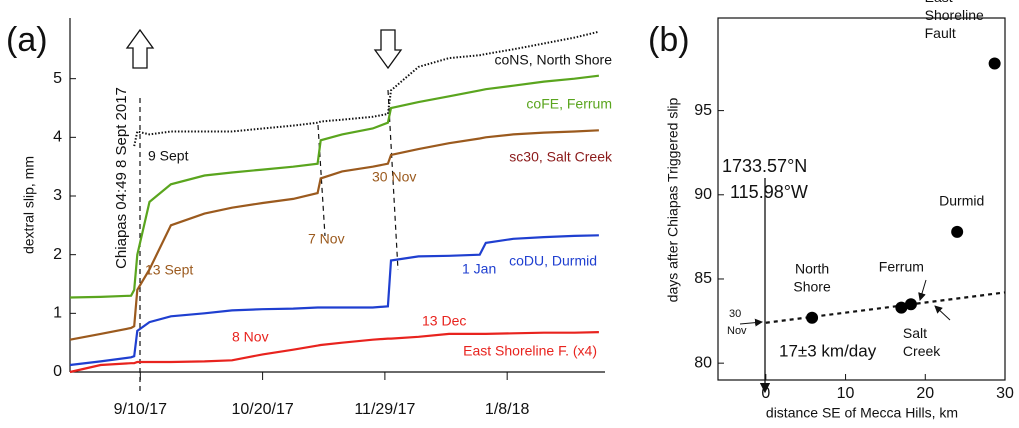 Image resolution: width=1019 pixels, height=428 pixels. Describe the element at coordinates (561, 157) in the screenshot. I see `series-label: sc30, Salt Creek` at that location.